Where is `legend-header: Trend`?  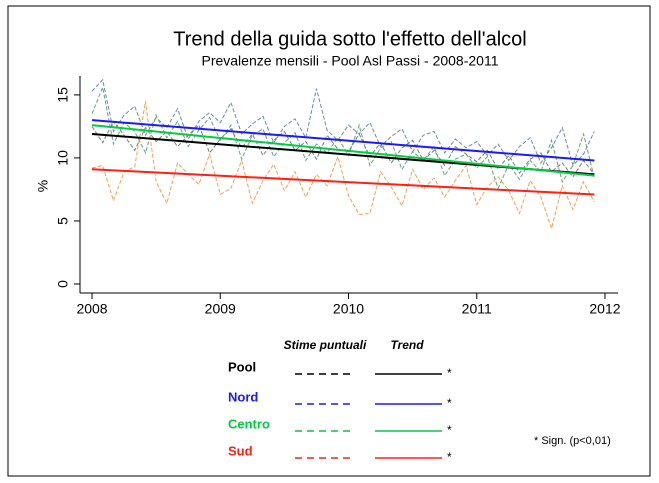 legend-header: Trend is located at coordinates (407, 345).